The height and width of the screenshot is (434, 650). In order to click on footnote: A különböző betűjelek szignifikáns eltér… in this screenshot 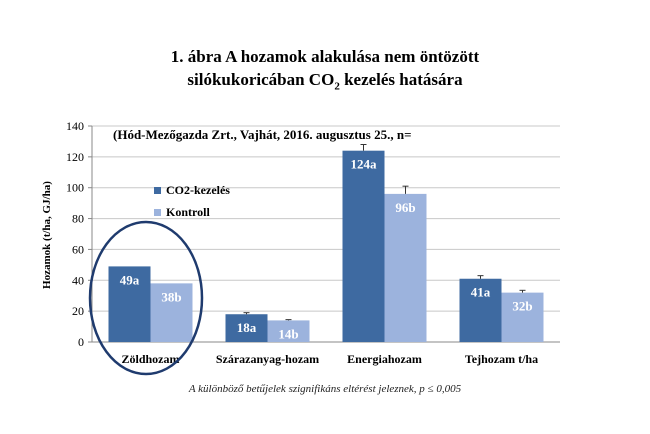, I will do `click(325, 389)`.